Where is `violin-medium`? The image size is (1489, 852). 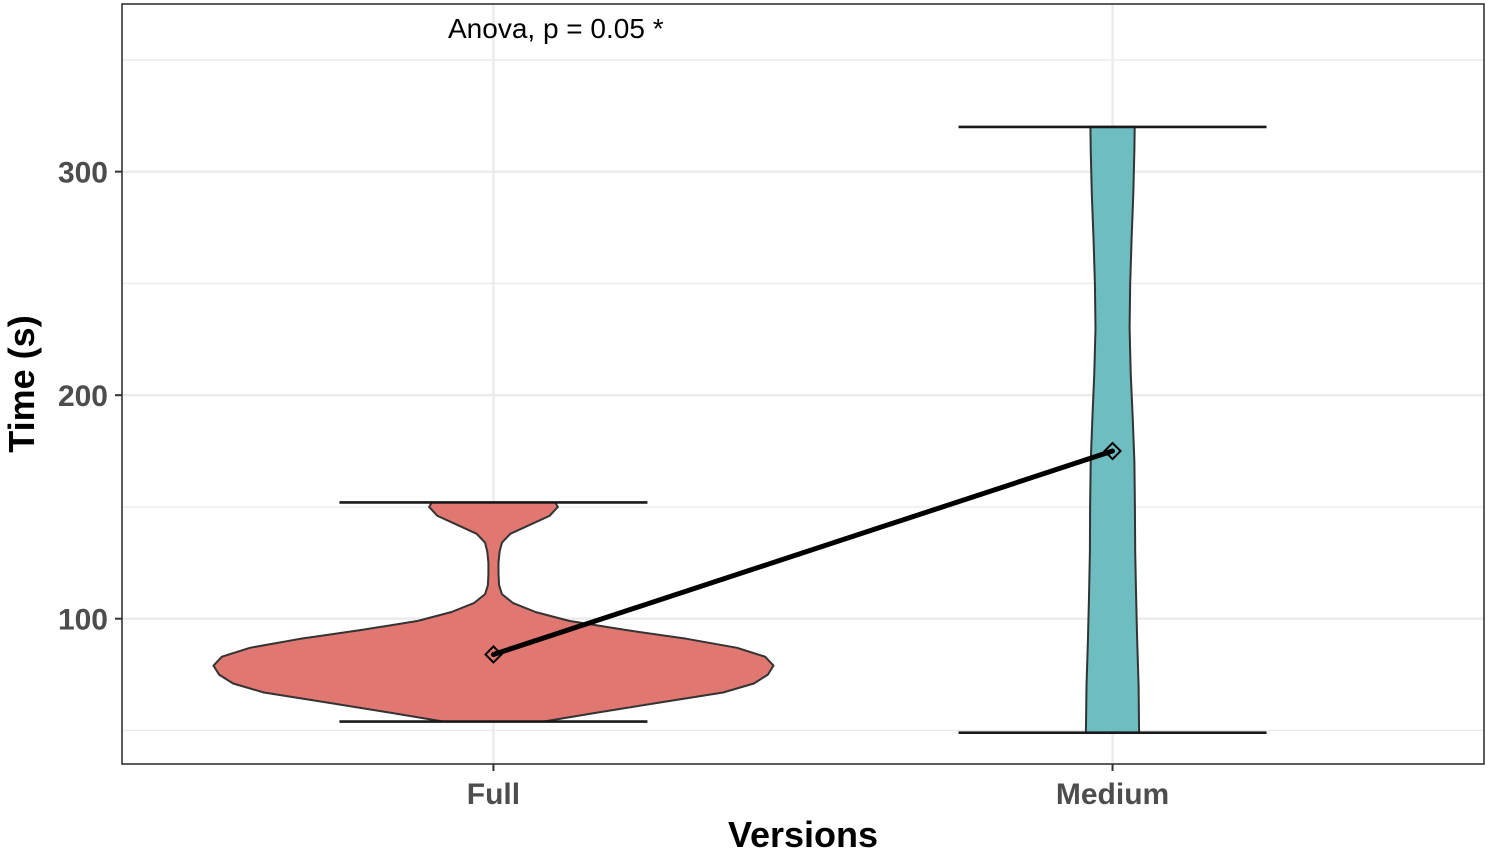 violin-medium is located at coordinates (1112, 429).